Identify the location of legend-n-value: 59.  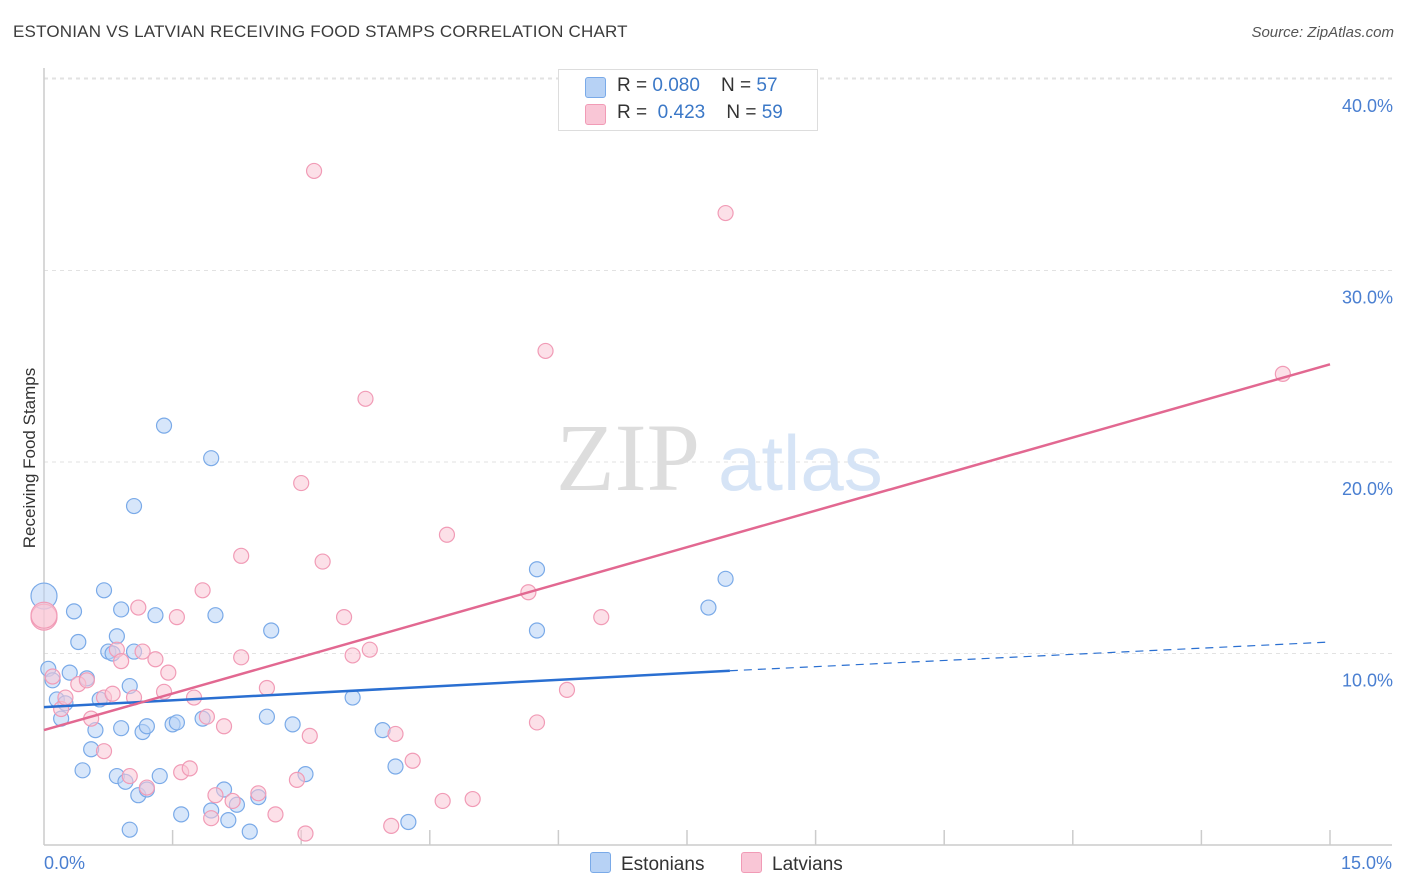
(772, 112).